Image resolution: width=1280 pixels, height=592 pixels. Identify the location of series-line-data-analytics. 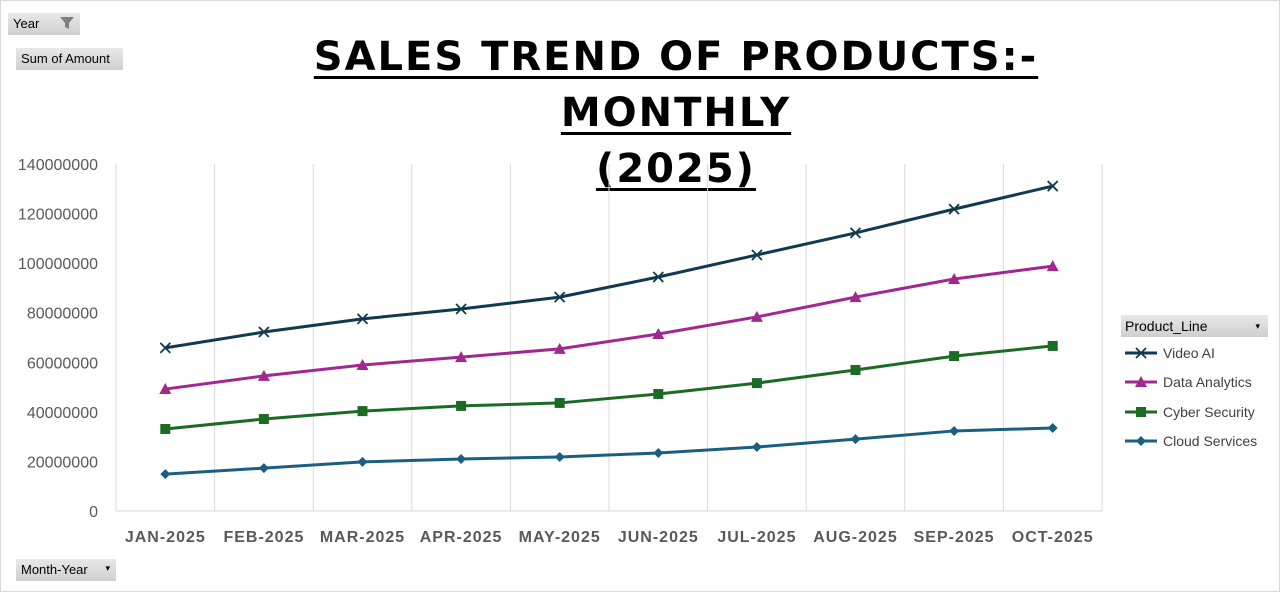
(609, 327).